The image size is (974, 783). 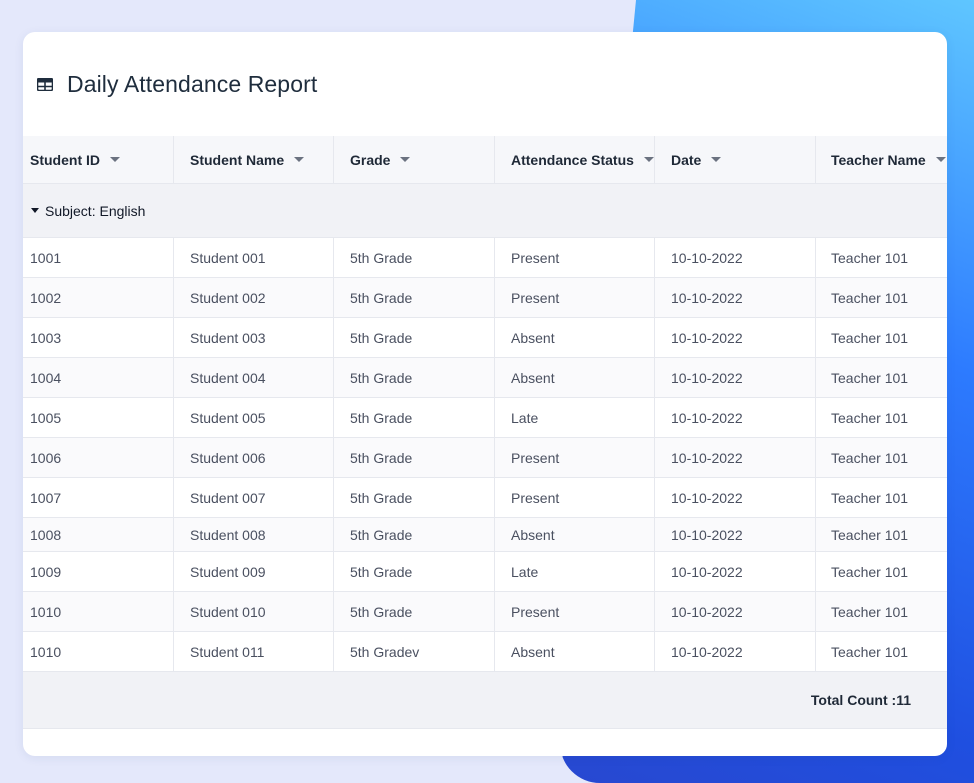 I want to click on cell-student-name: Student 002, so click(x=254, y=297).